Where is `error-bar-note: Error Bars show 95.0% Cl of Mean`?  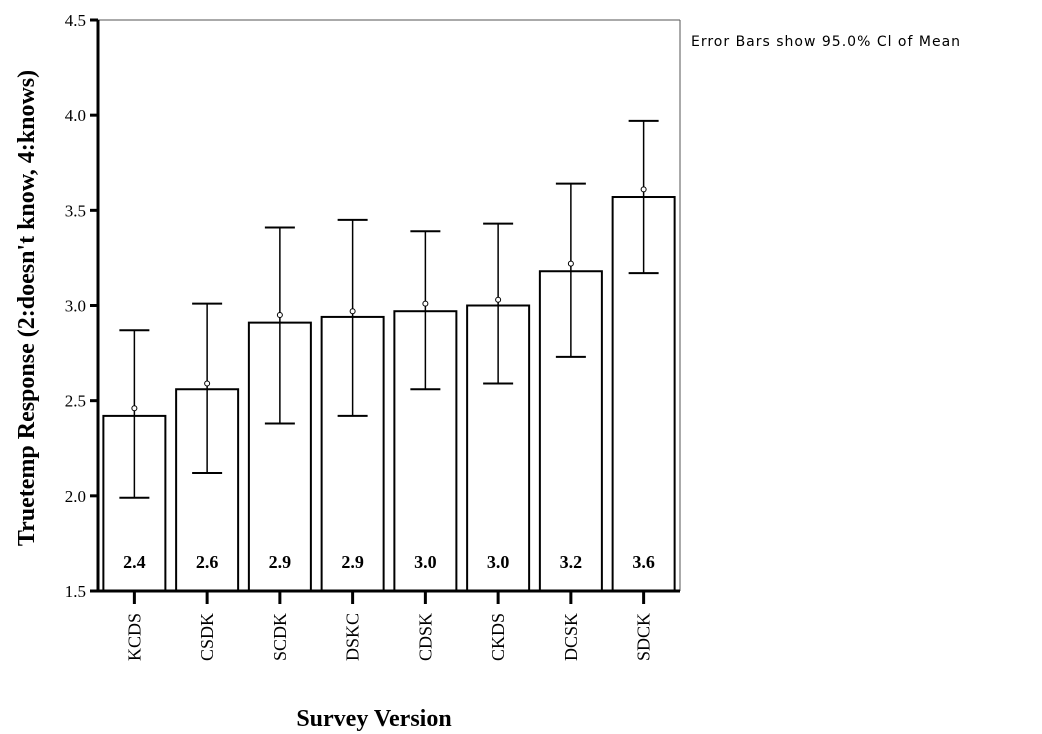
error-bar-note: Error Bars show 95.0% Cl of Mean is located at coordinates (826, 42).